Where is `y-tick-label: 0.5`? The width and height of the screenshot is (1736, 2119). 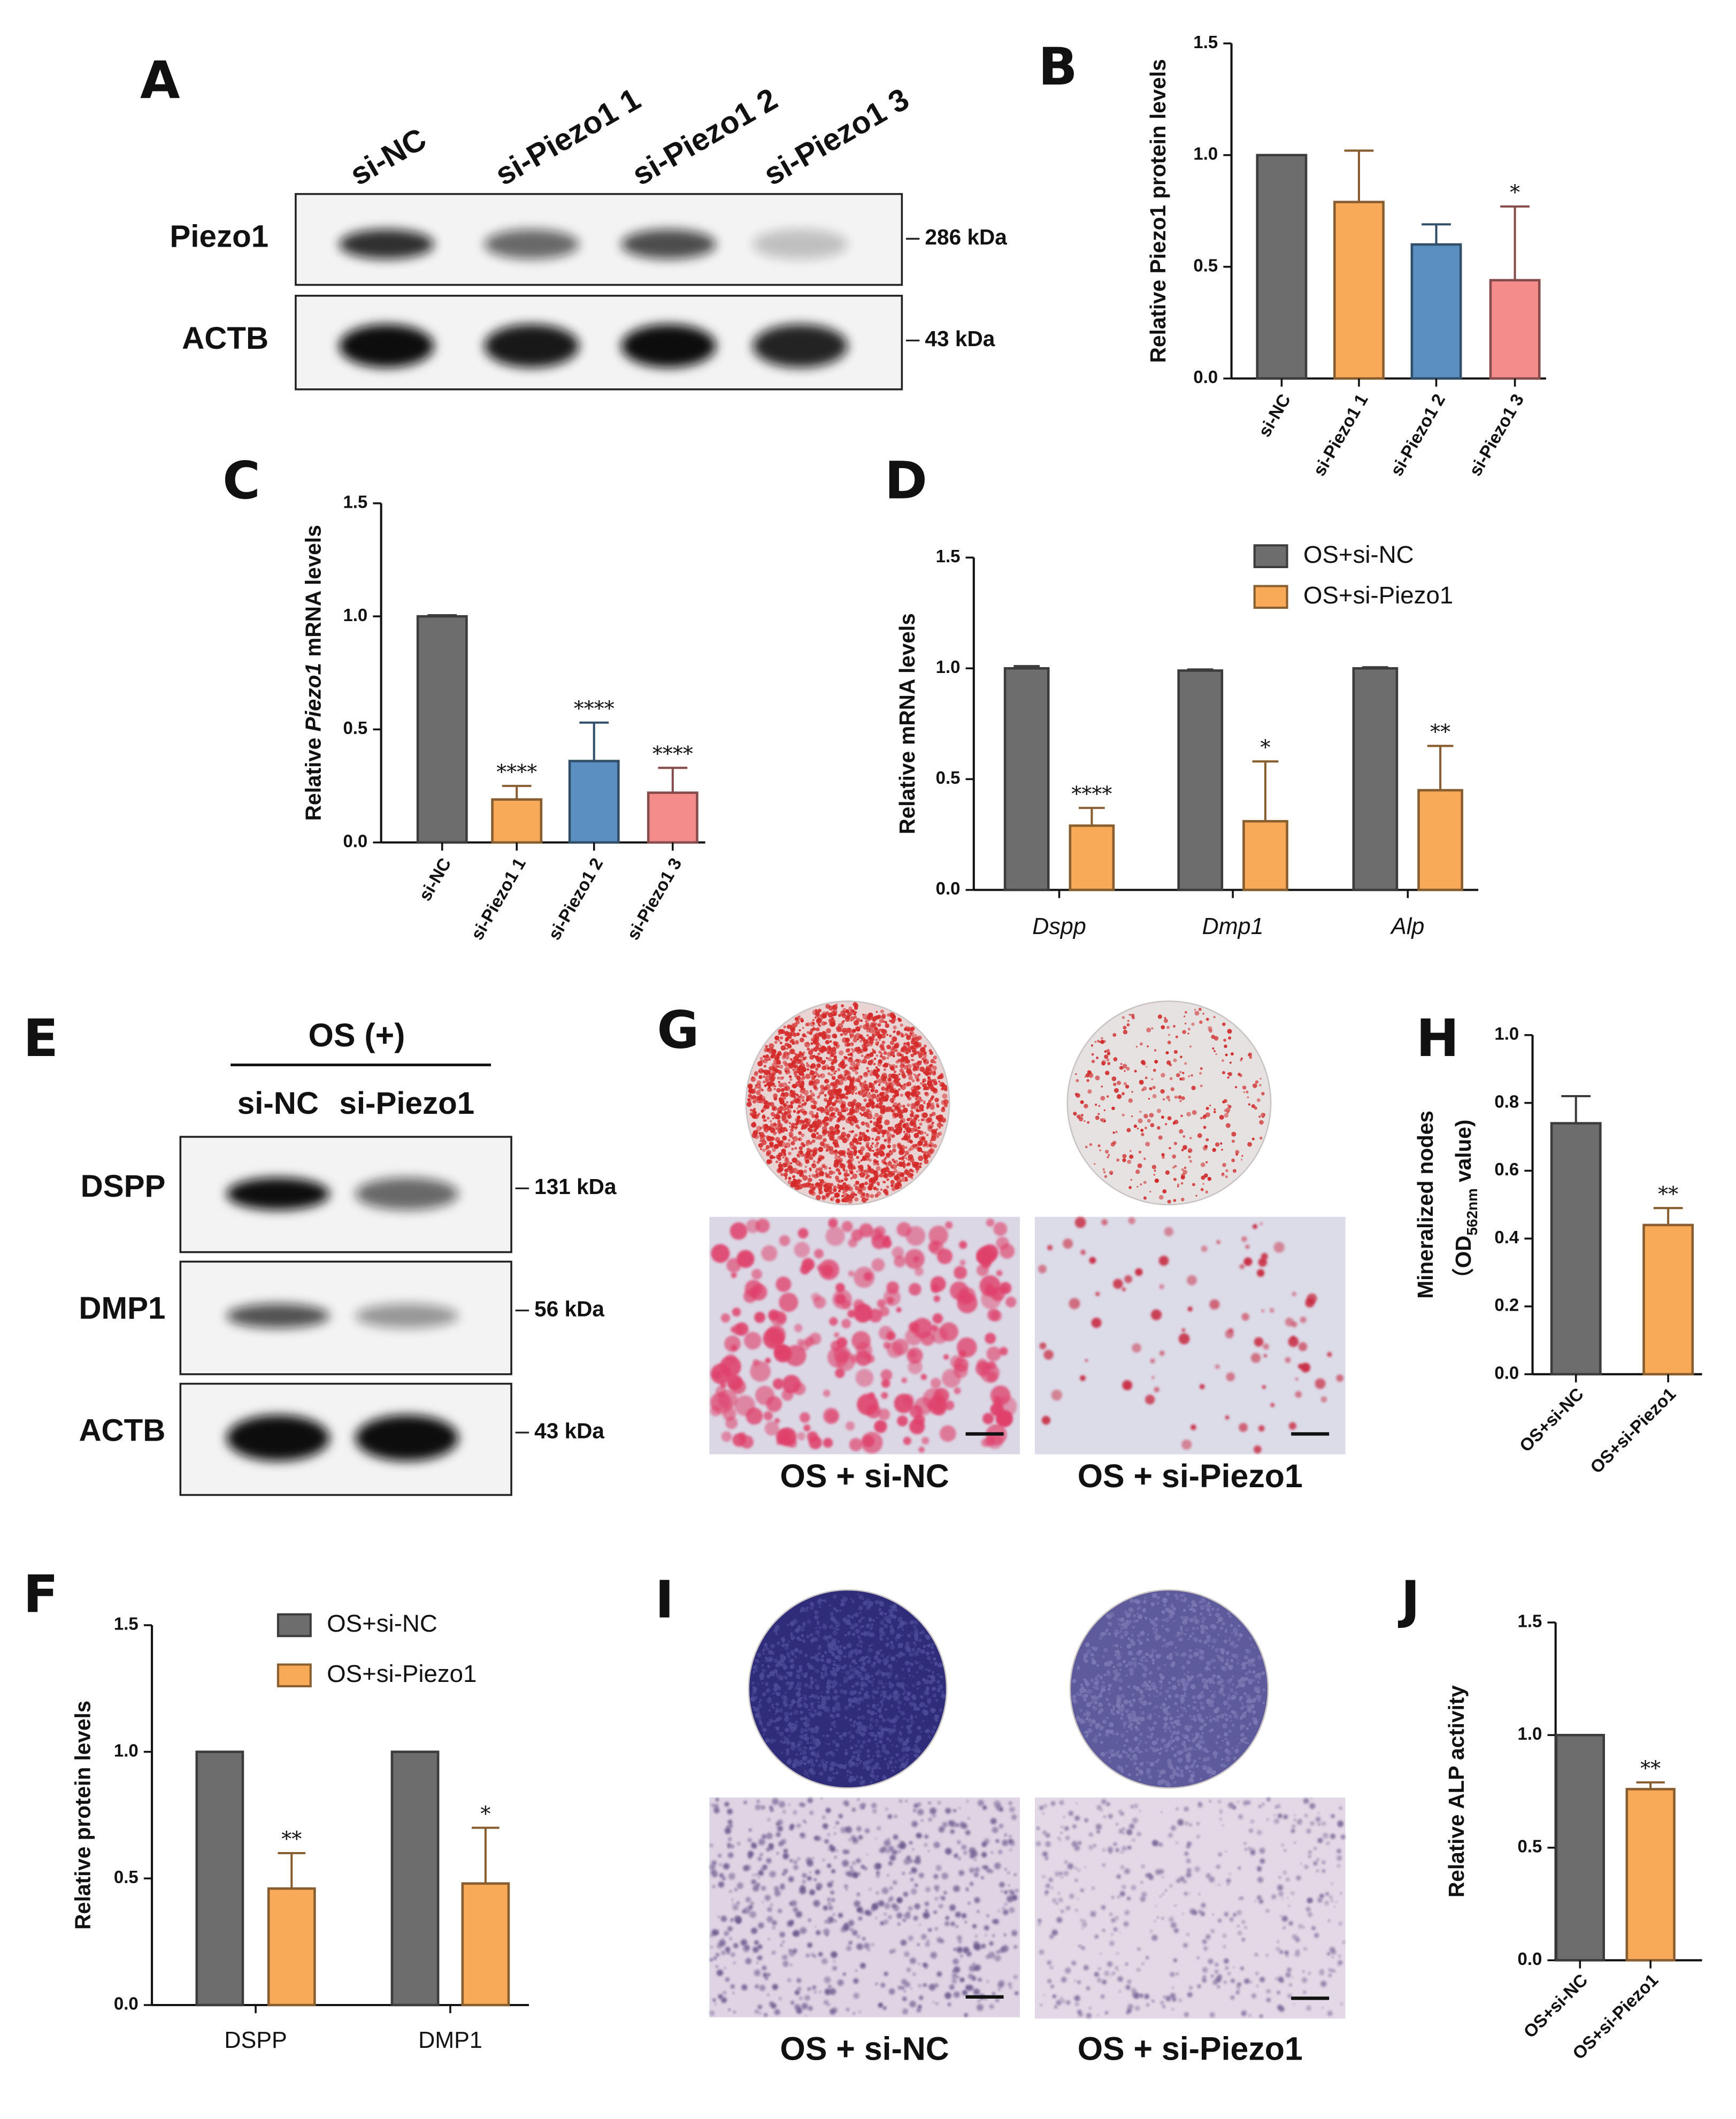
y-tick-label: 0.5 is located at coordinates (1530, 1846).